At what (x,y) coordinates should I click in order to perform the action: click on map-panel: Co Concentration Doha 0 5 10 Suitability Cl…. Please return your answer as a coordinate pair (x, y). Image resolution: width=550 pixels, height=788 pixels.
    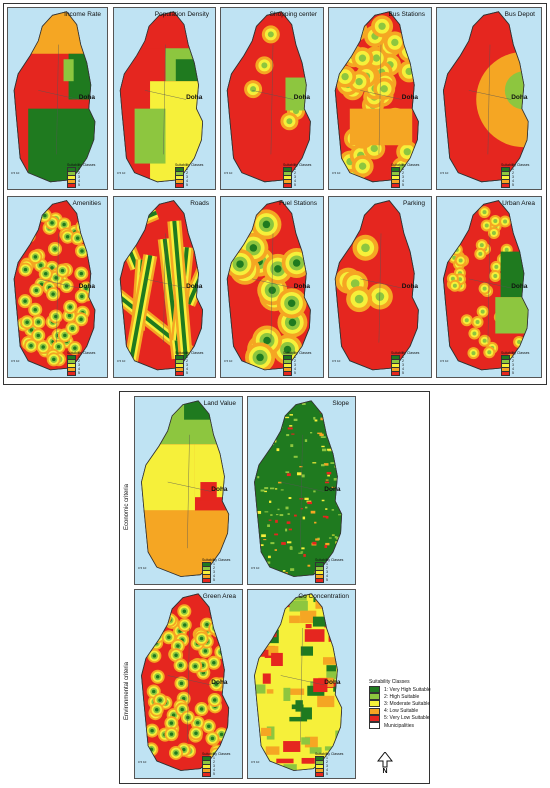
    Looking at the image, I should click on (301, 684).